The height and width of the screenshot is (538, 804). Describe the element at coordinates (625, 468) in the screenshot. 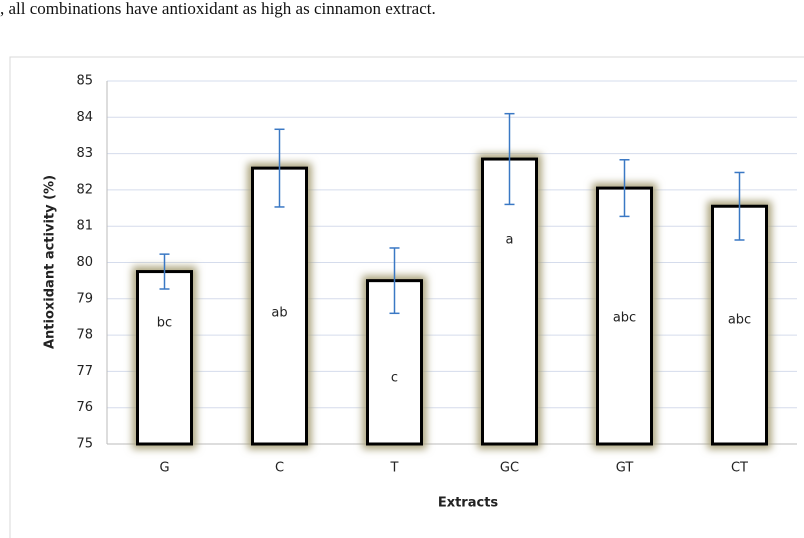

I see `x-tick-label: GT` at that location.